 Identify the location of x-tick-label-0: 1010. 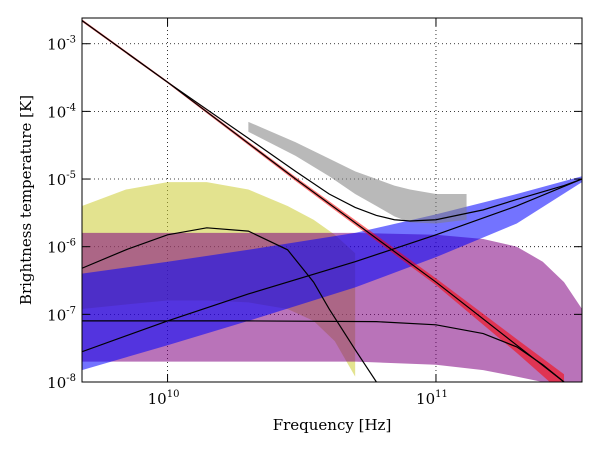
(164, 398).